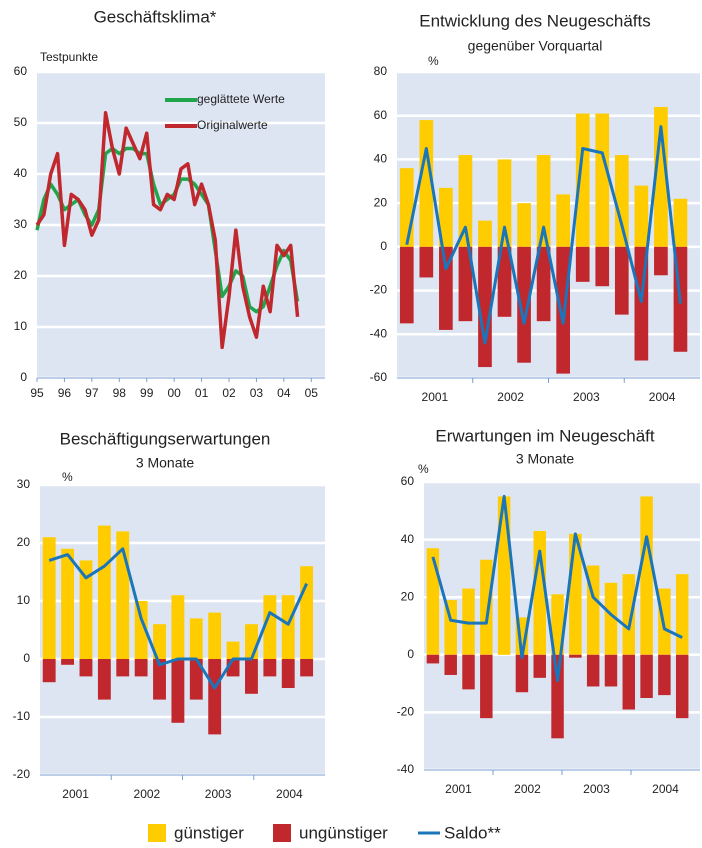 The height and width of the screenshot is (848, 702). What do you see at coordinates (92, 393) in the screenshot?
I see `x-tick-label: 97` at bounding box center [92, 393].